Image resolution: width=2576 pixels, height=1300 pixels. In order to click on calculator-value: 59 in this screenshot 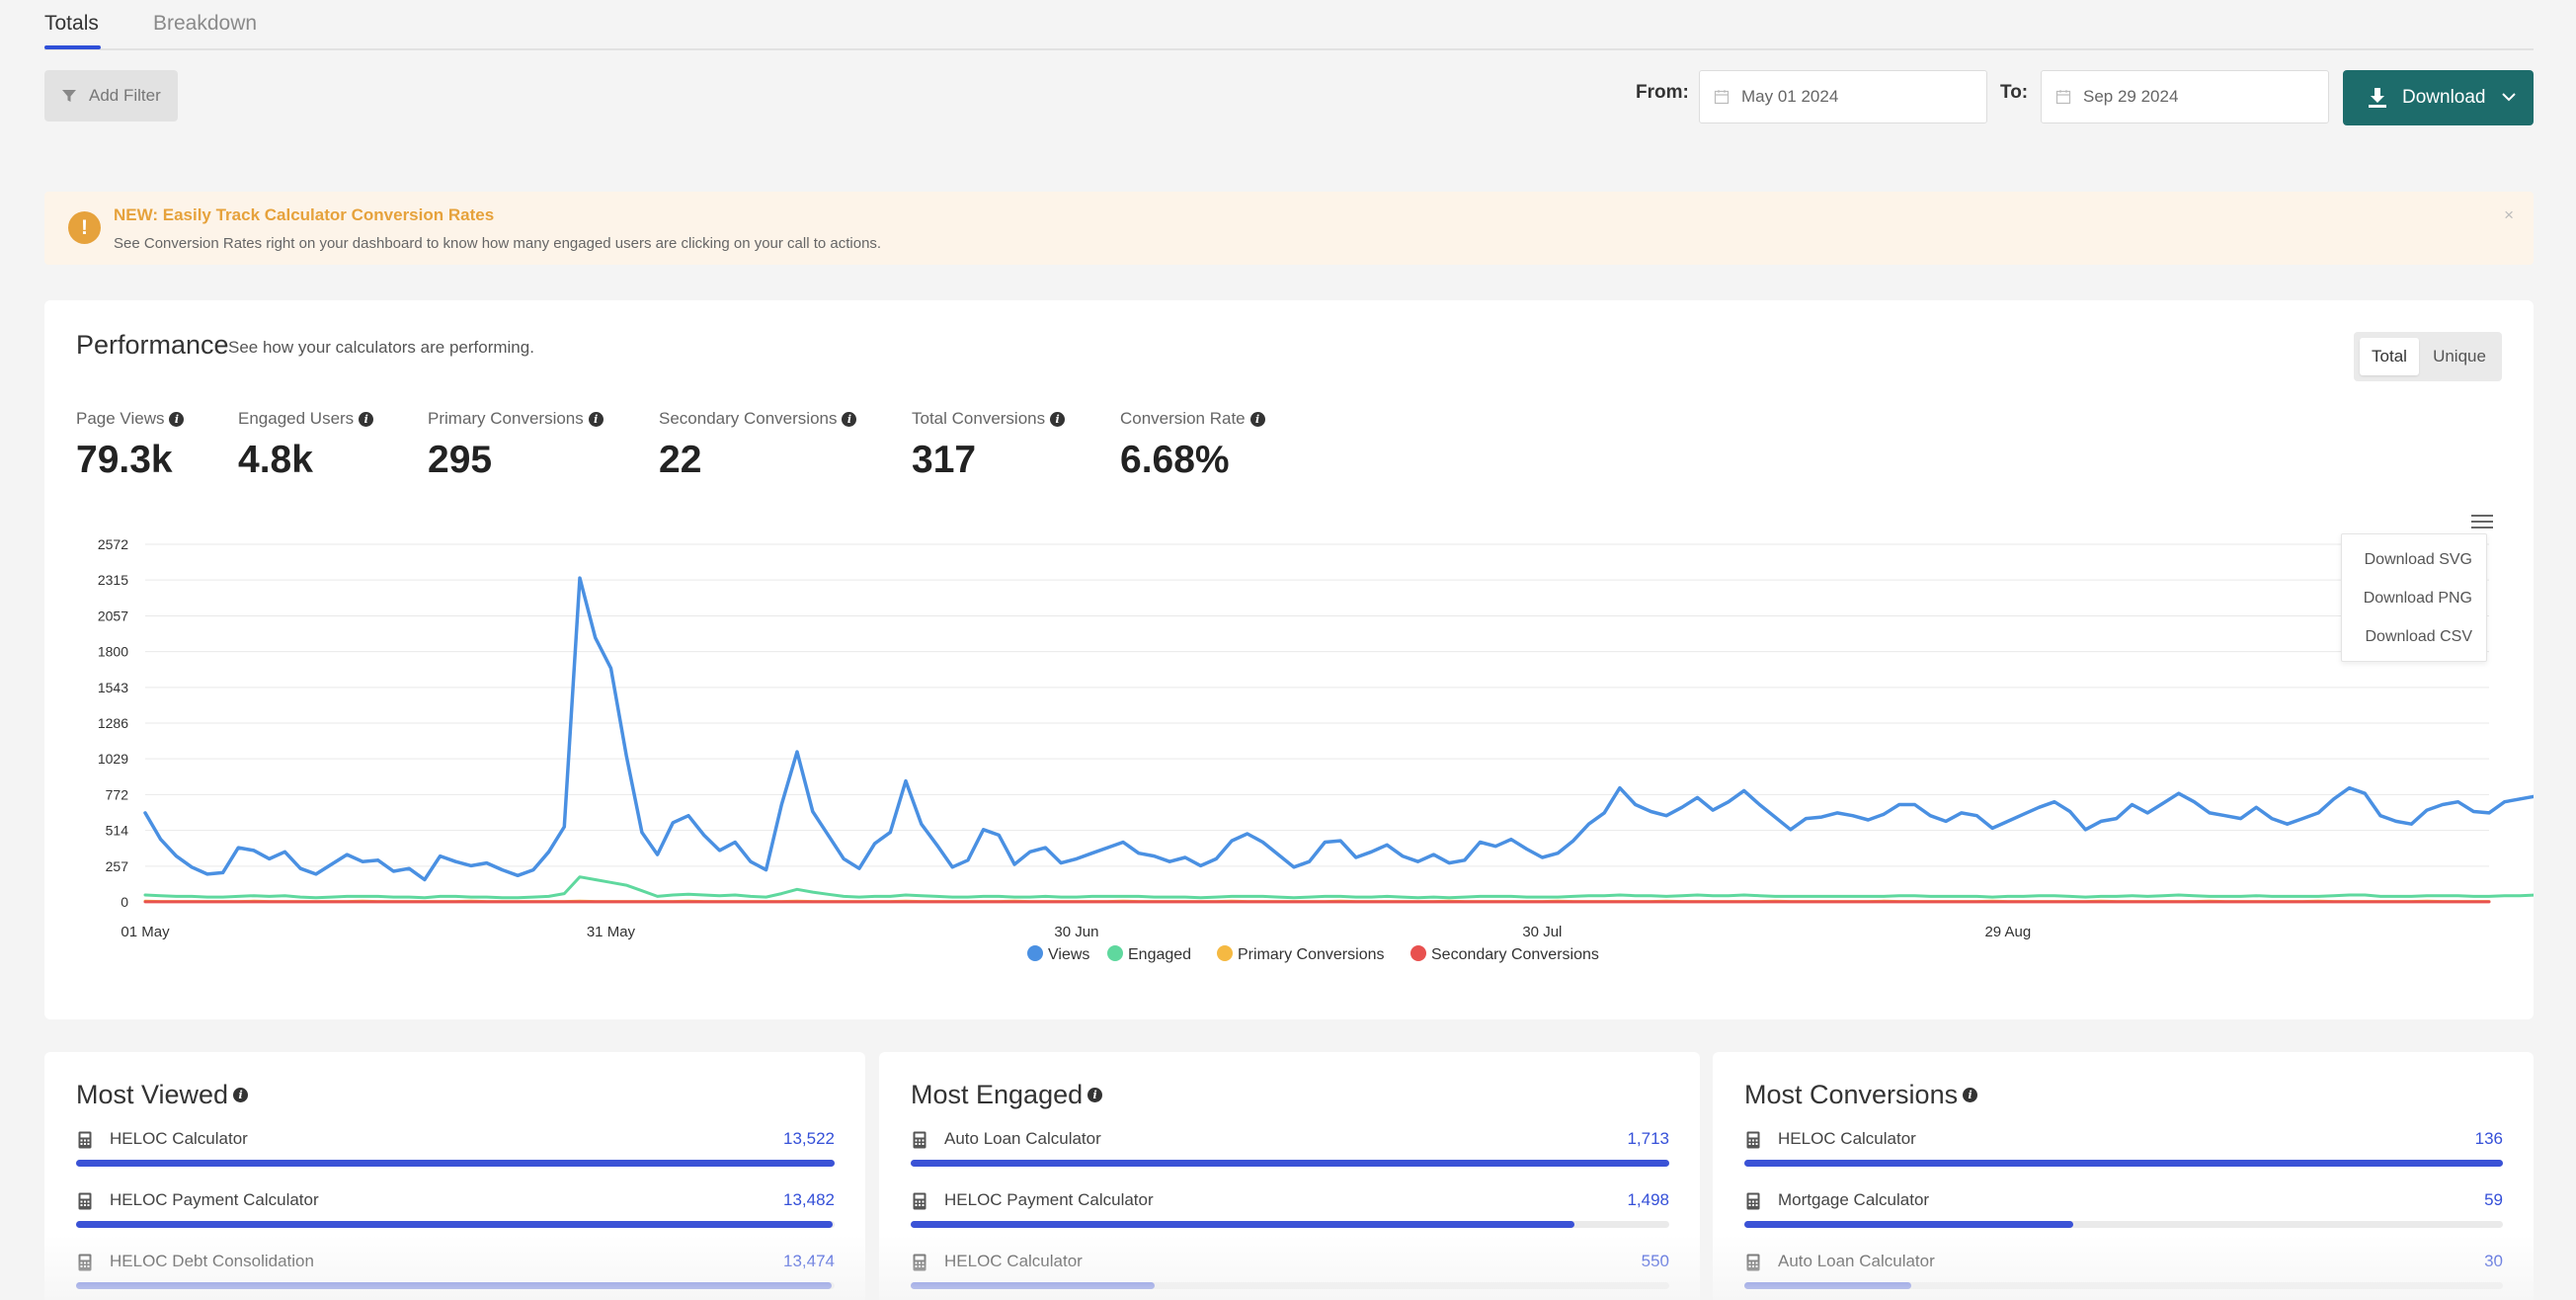, I will do `click(2493, 1200)`.